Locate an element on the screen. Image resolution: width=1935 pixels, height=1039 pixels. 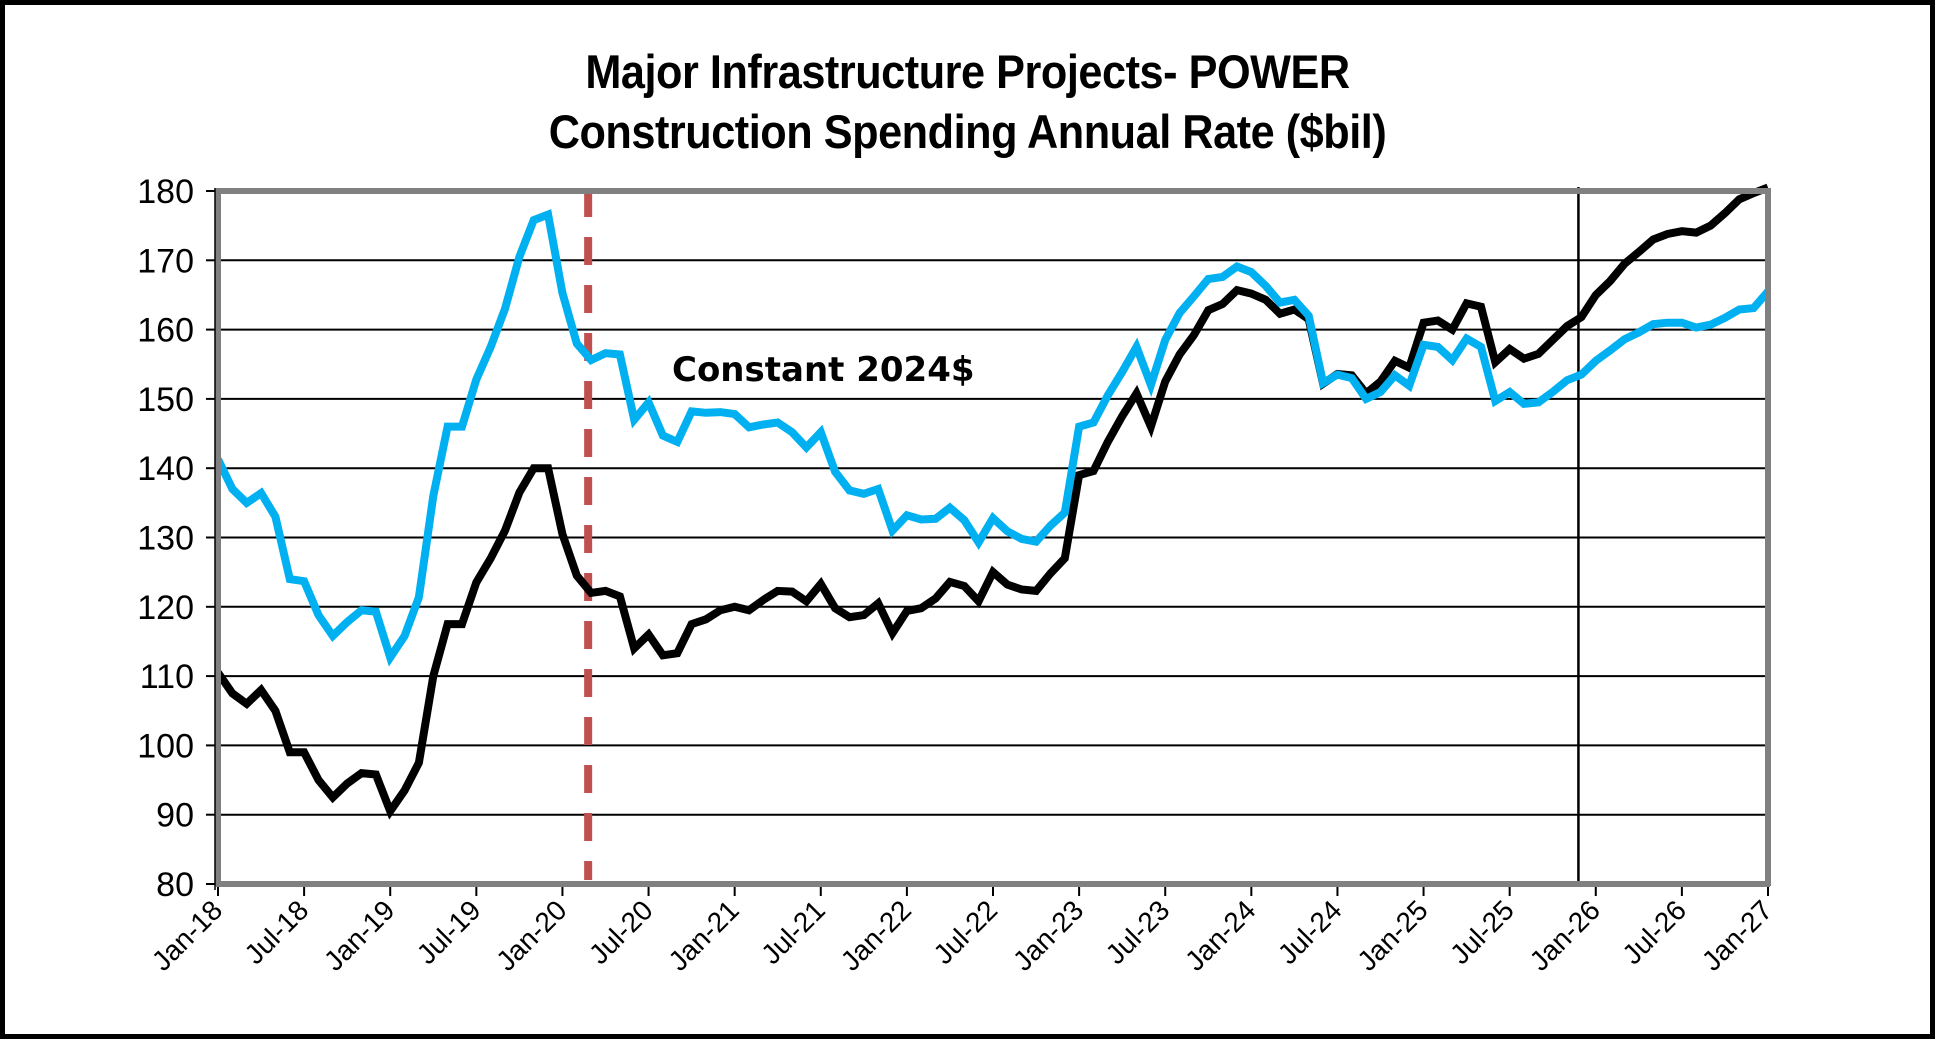
y-tick-label: 120 is located at coordinates (165, 608).